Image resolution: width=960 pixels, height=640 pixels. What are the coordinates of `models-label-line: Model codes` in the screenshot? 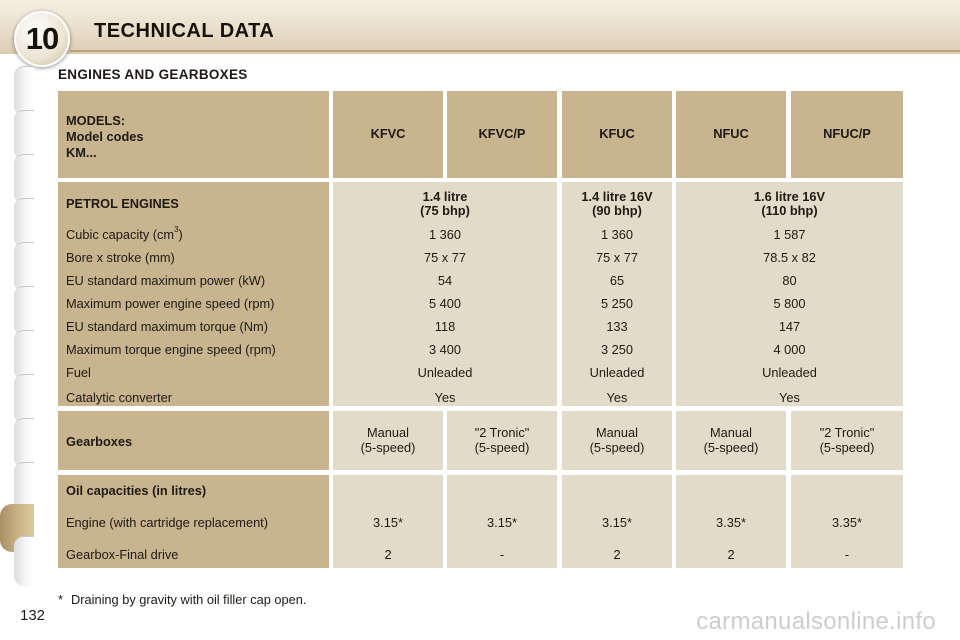 It's located at (105, 136).